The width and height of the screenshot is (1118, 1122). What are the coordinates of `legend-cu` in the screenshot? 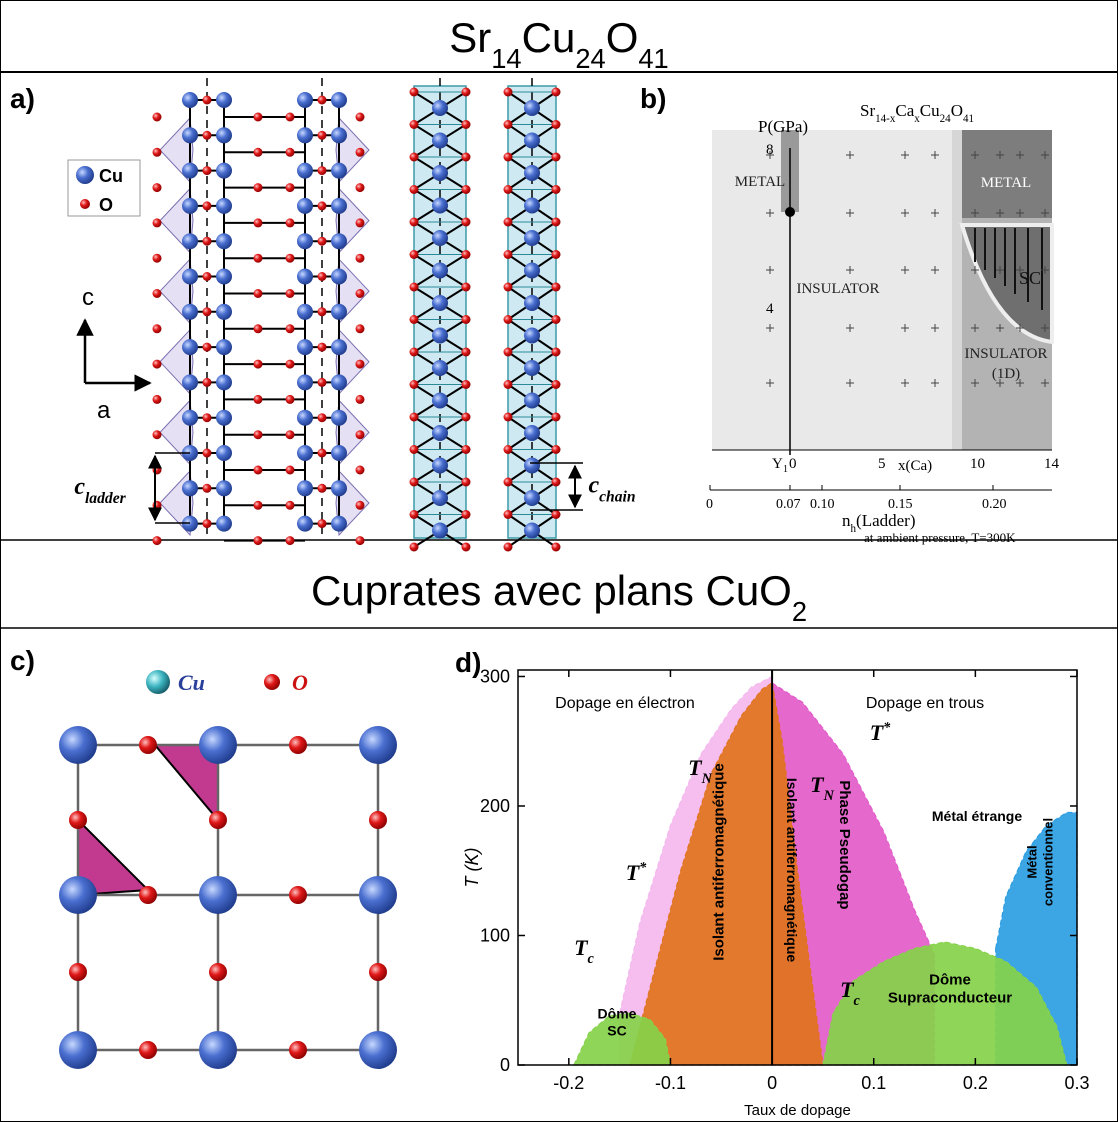 It's located at (158, 682).